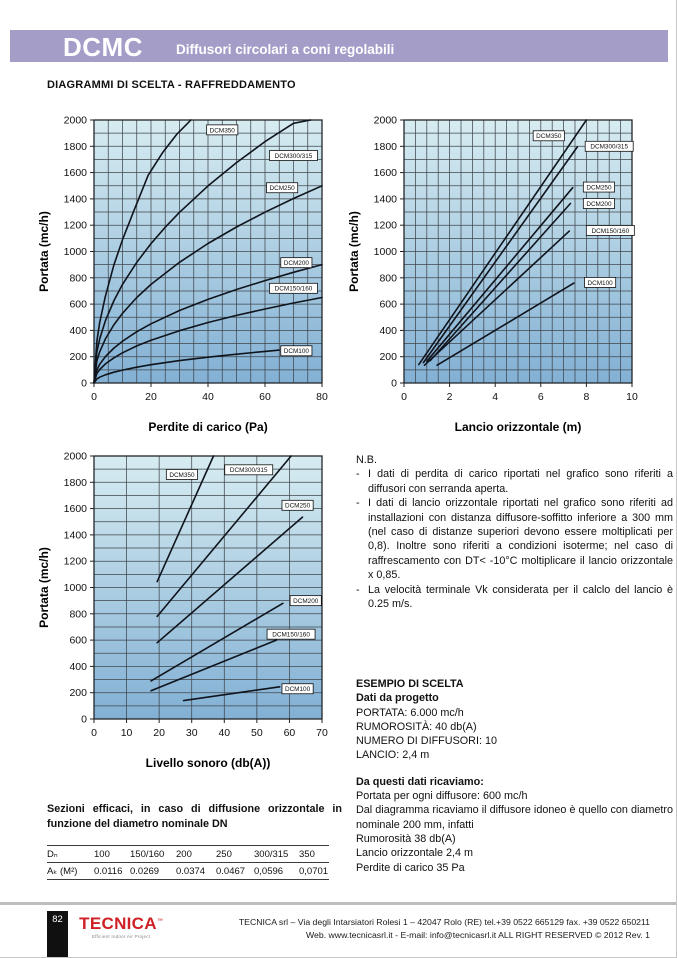 Image resolution: width=677 pixels, height=958 pixels. What do you see at coordinates (285, 49) in the screenshot?
I see `product-subtitle: Diffusori circolari a coni regolabili` at bounding box center [285, 49].